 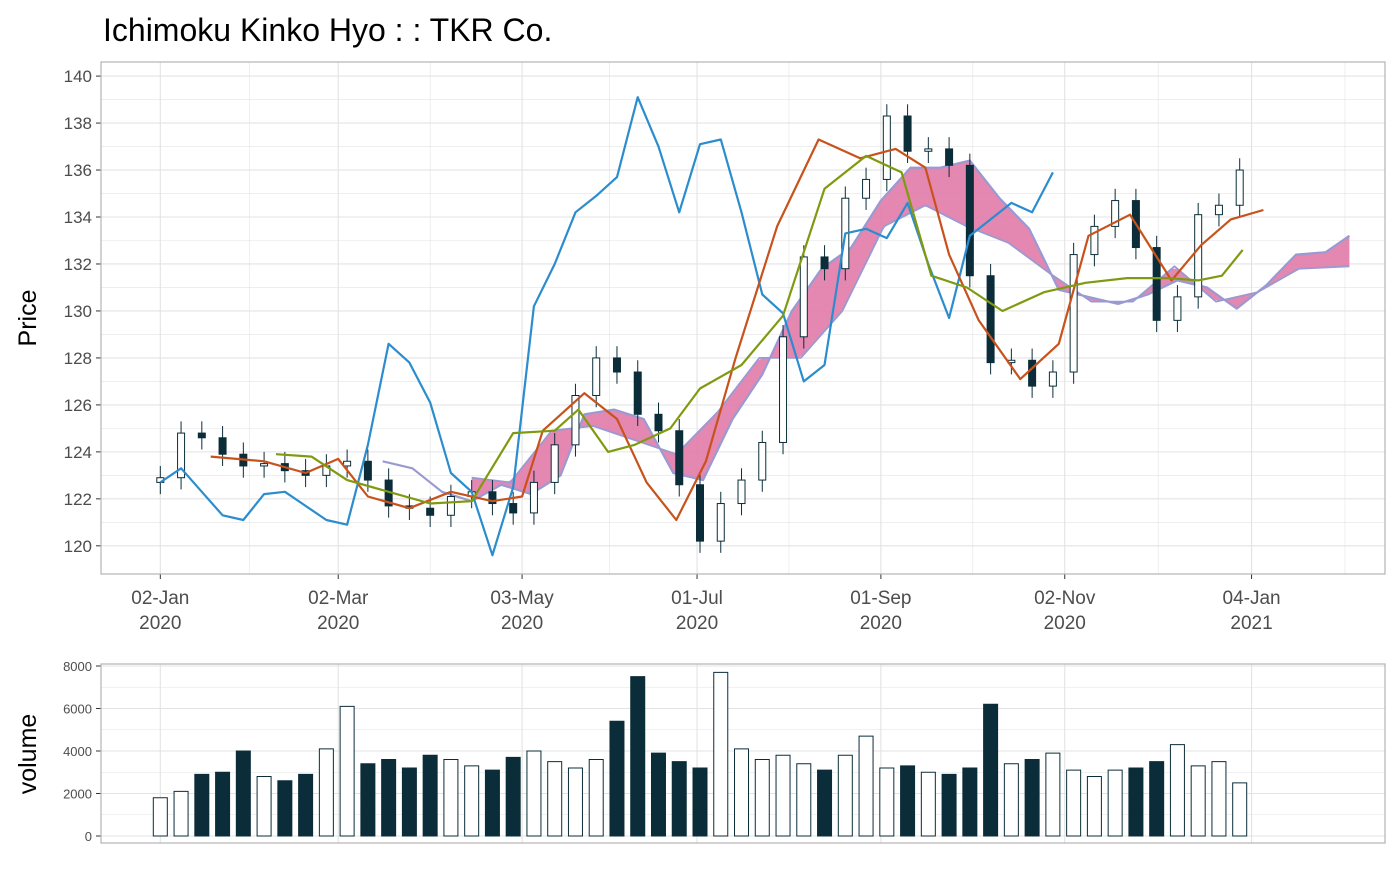 What do you see at coordinates (1065, 598) in the screenshot?
I see `date-tick-label: 02-Nov` at bounding box center [1065, 598].